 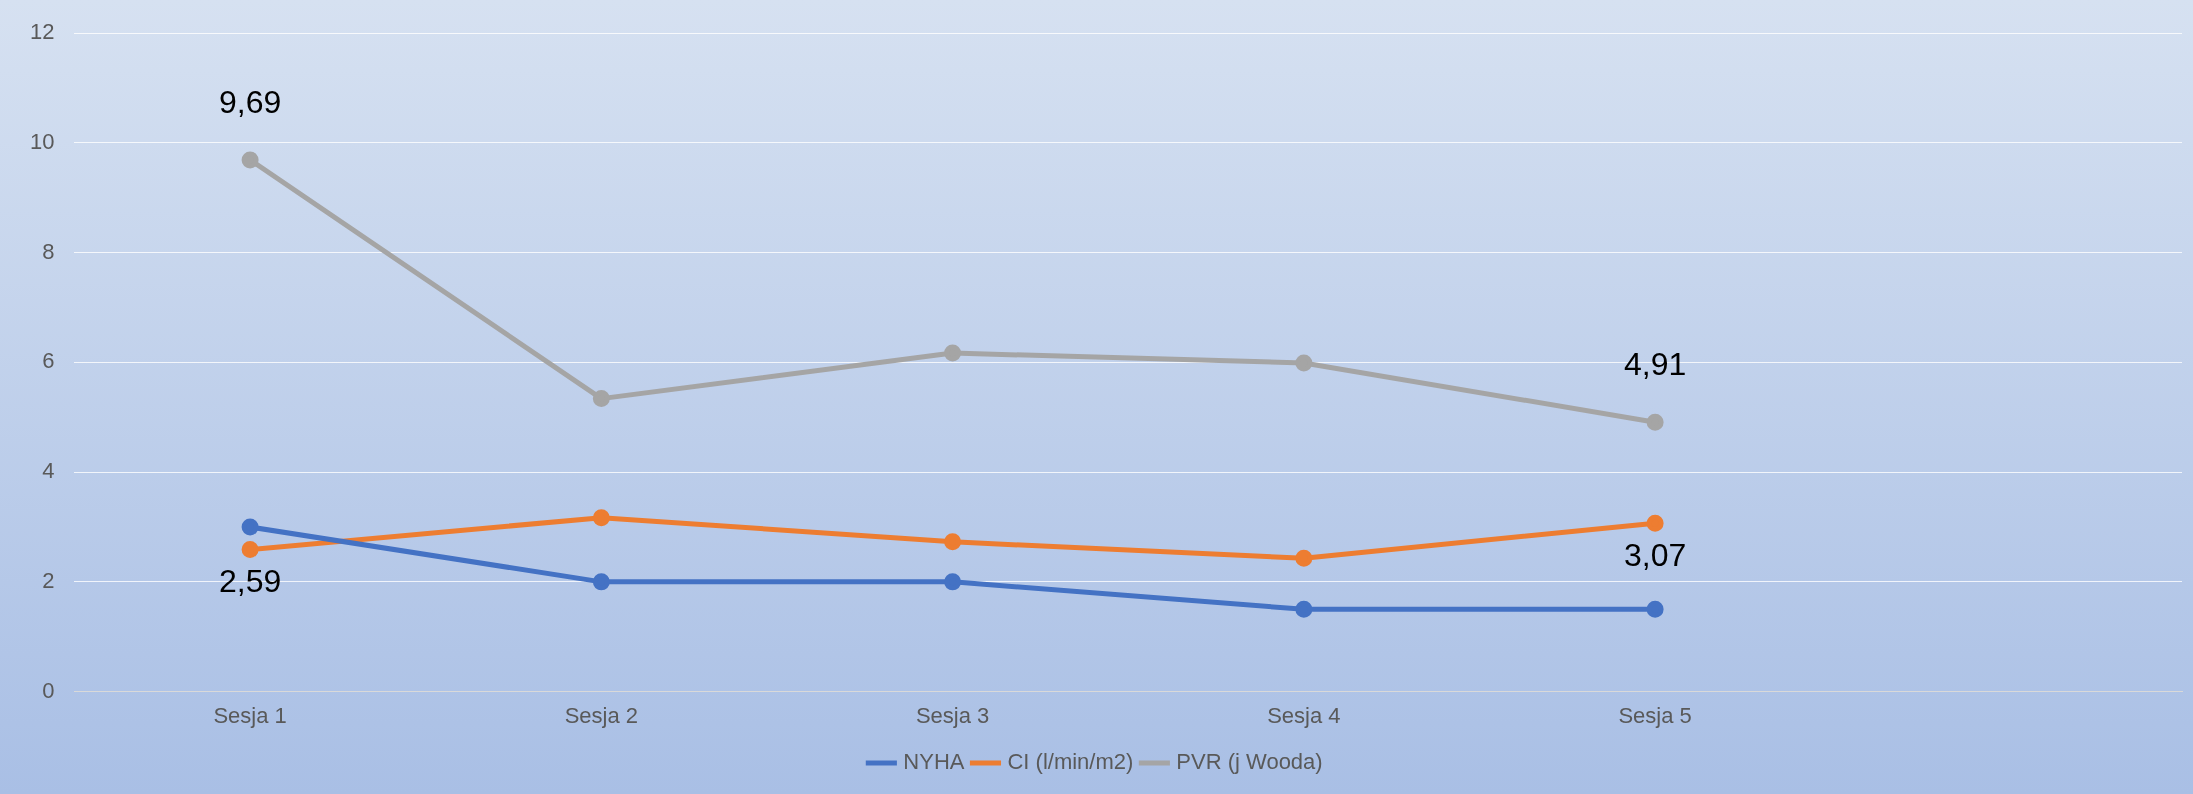 What do you see at coordinates (48, 580) in the screenshot?
I see `y-tick-label: 2` at bounding box center [48, 580].